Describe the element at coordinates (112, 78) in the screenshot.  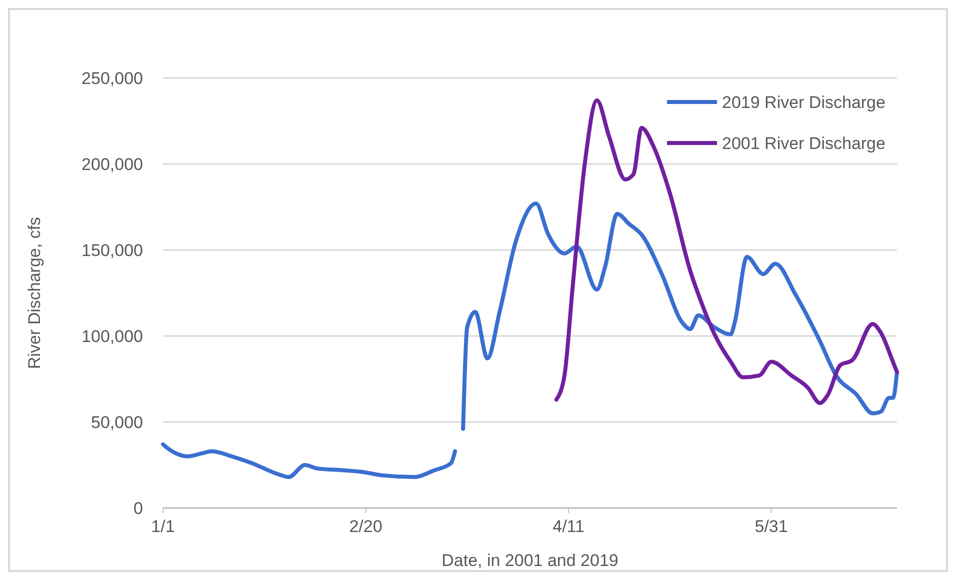
I see `y-tick-label: 250,000` at that location.